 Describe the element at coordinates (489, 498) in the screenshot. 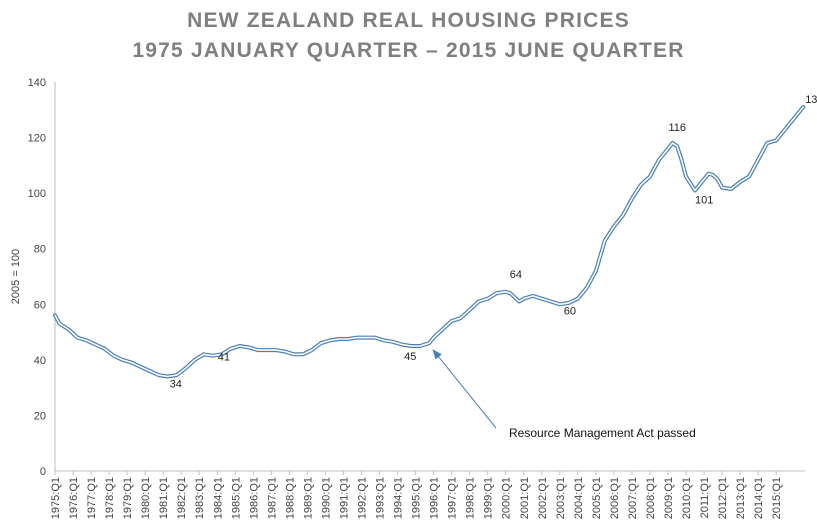

I see `x-tick-label: 1999:Q1` at that location.